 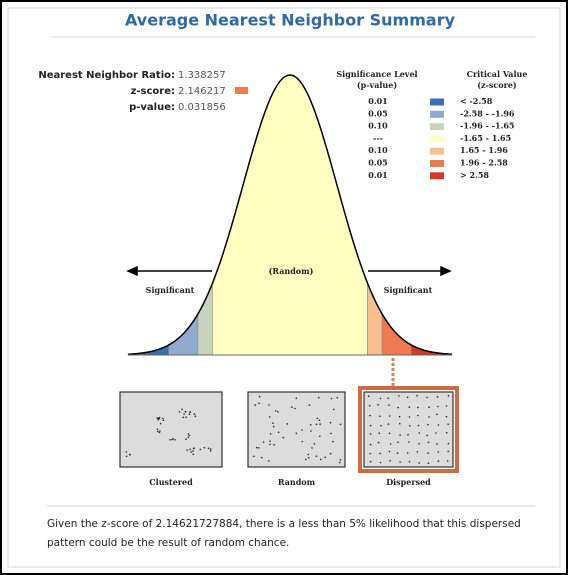 I want to click on panel-highlight, so click(x=408, y=429).